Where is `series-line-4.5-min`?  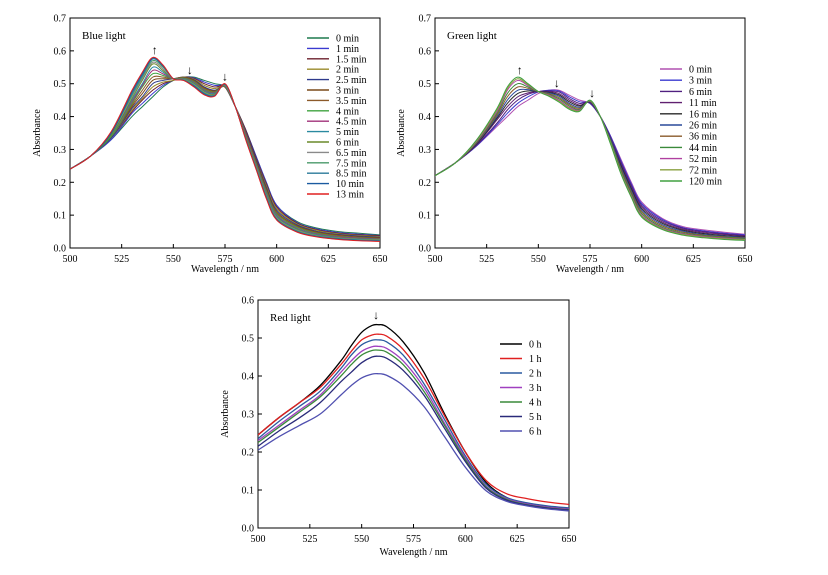
series-line-4.5-min is located at coordinates (225, 154).